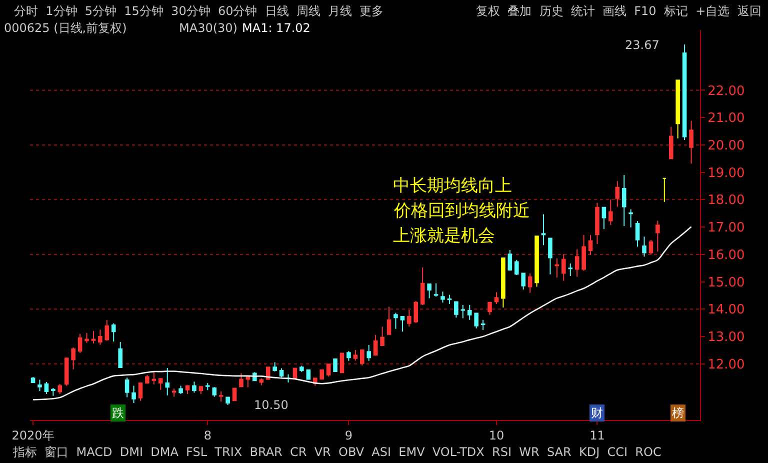  Describe the element at coordinates (726, 146) in the screenshot. I see `y-tick-label: 20.00` at that location.